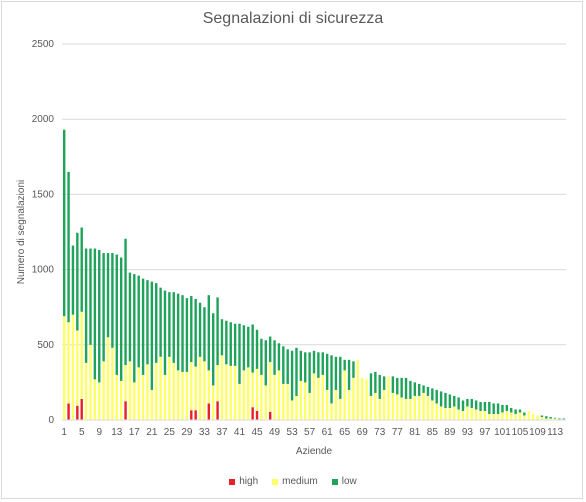 Image resolution: width=586 pixels, height=502 pixels. I want to click on x-tick-label: 97, so click(485, 432).